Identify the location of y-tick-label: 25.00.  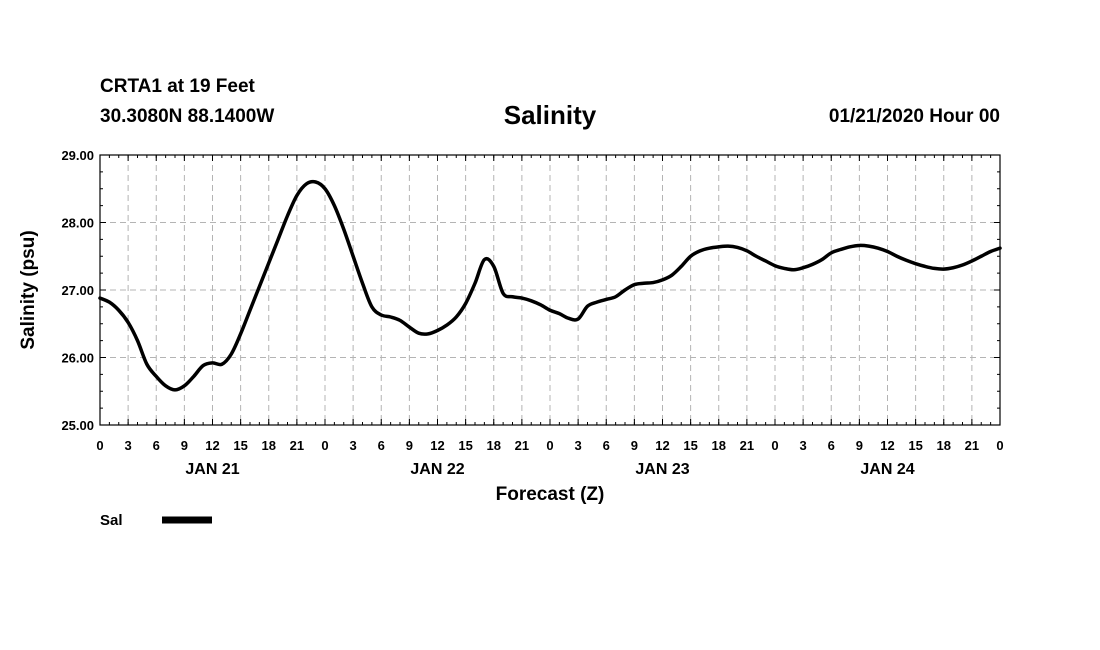
(77, 425).